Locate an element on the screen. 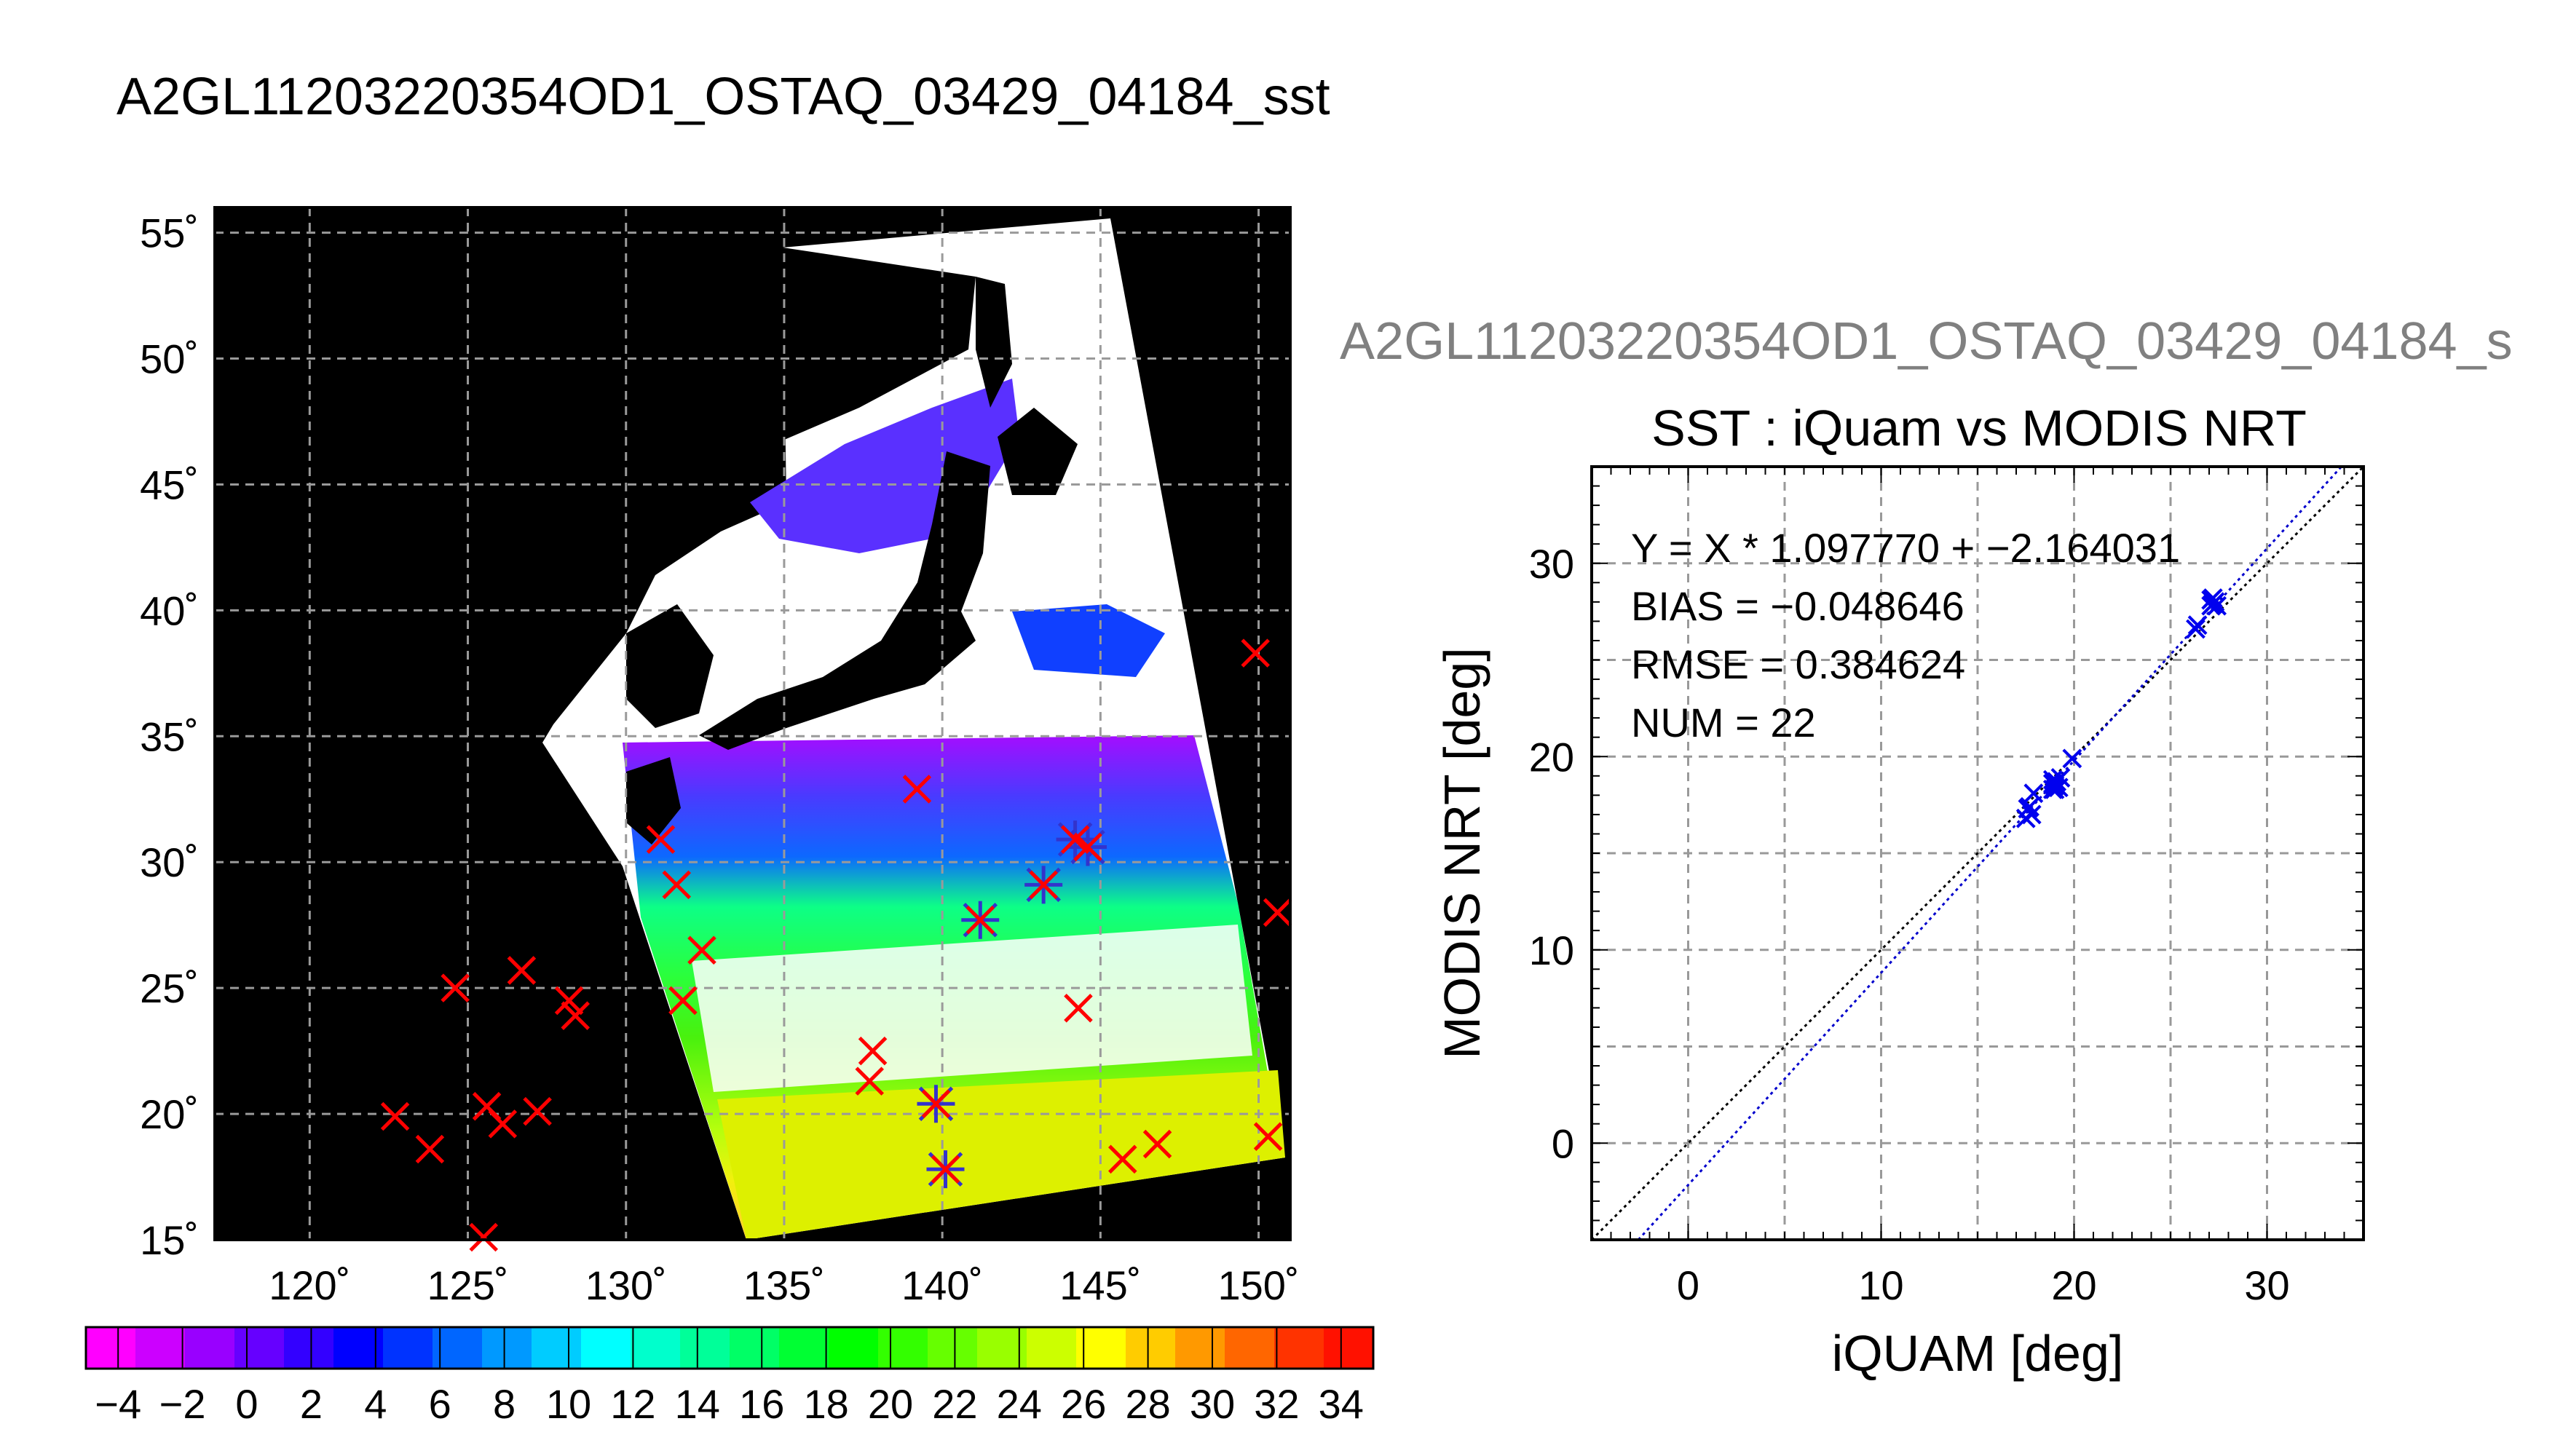 Image resolution: width=2555 pixels, height=1456 pixels. map-lat-tick-label: 20˚ is located at coordinates (169, 1114).